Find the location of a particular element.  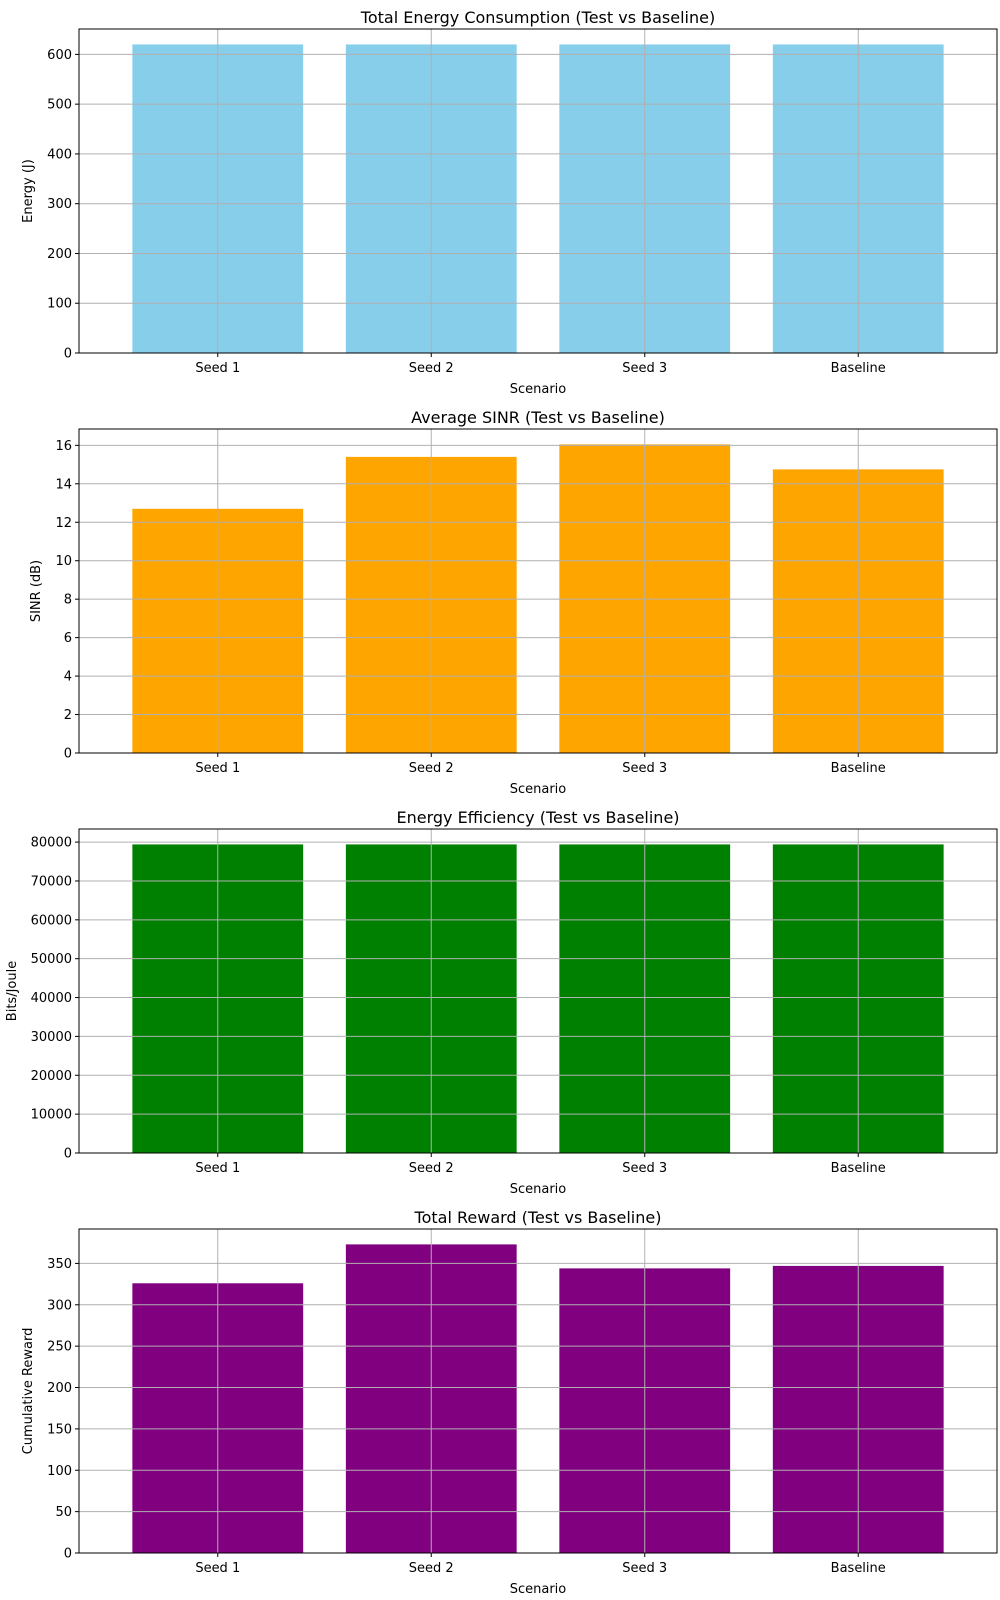

y-tick-label: 50000 is located at coordinates (51, 959).